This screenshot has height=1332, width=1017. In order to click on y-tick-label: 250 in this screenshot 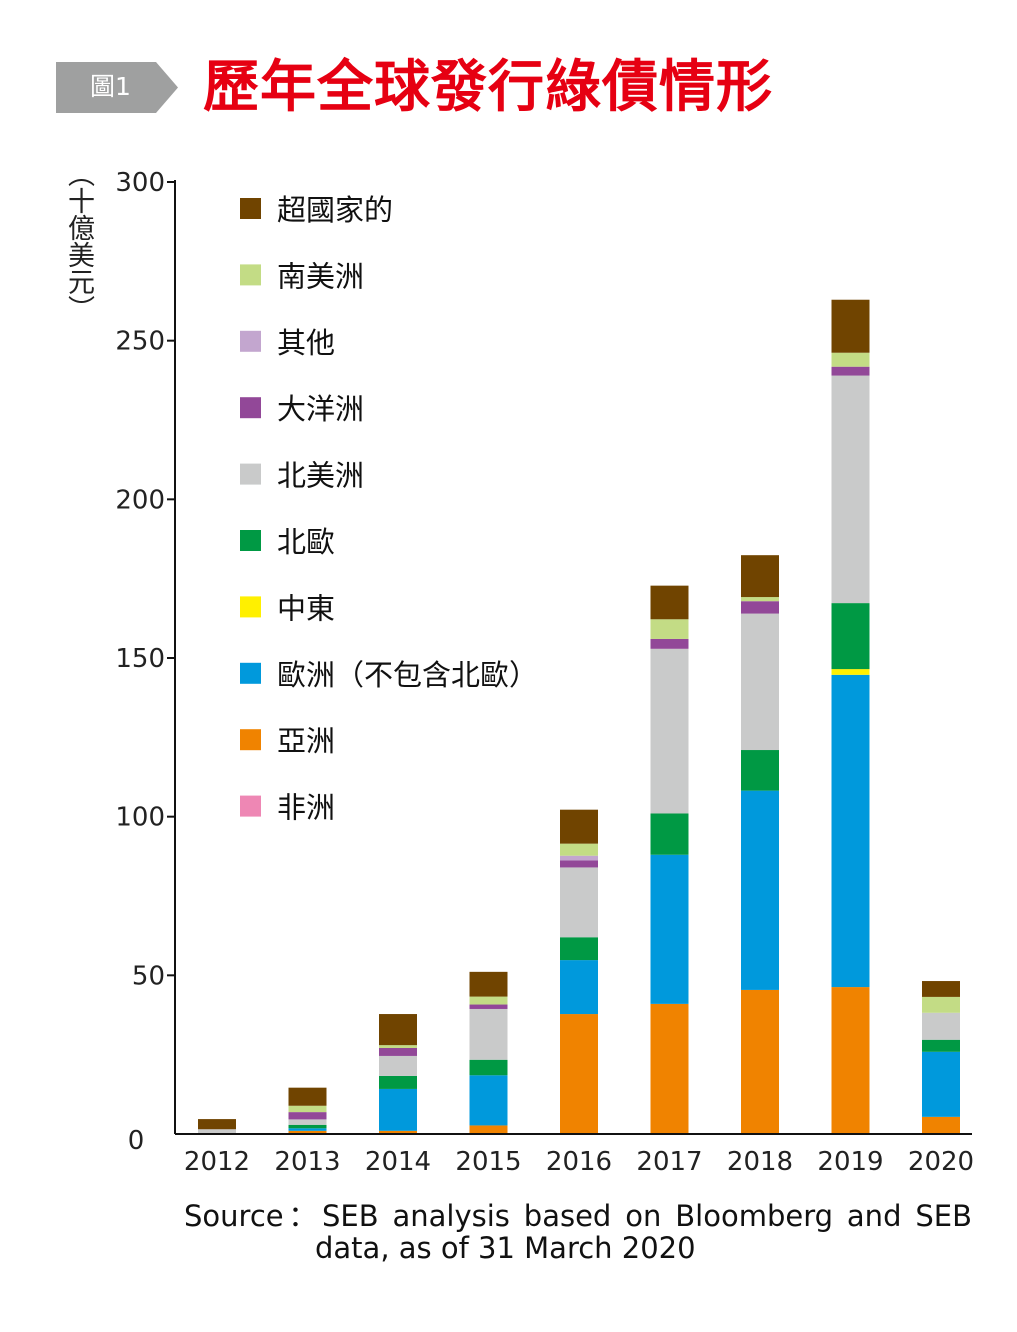, I will do `click(140, 342)`.